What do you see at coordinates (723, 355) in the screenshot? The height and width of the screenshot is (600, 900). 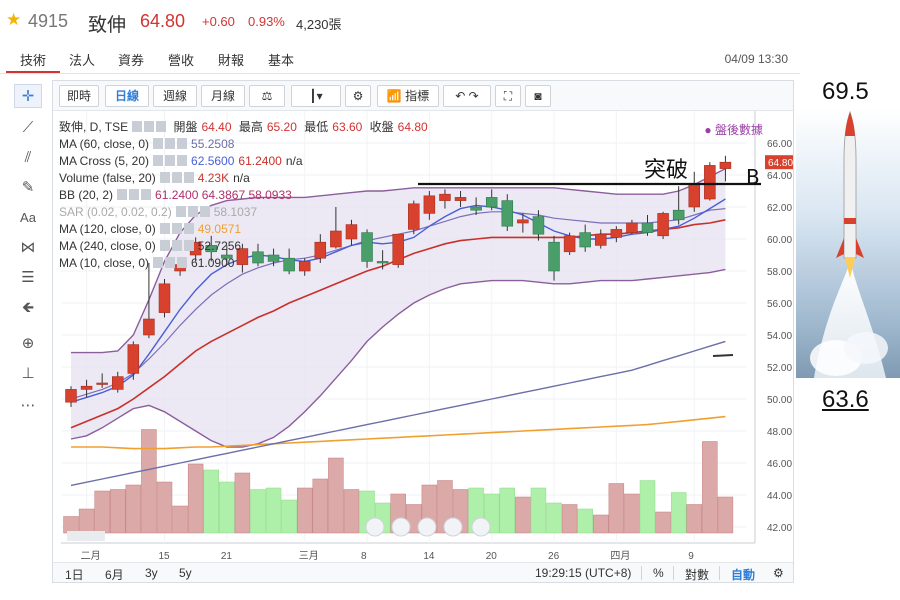 I see `target-marker` at bounding box center [723, 355].